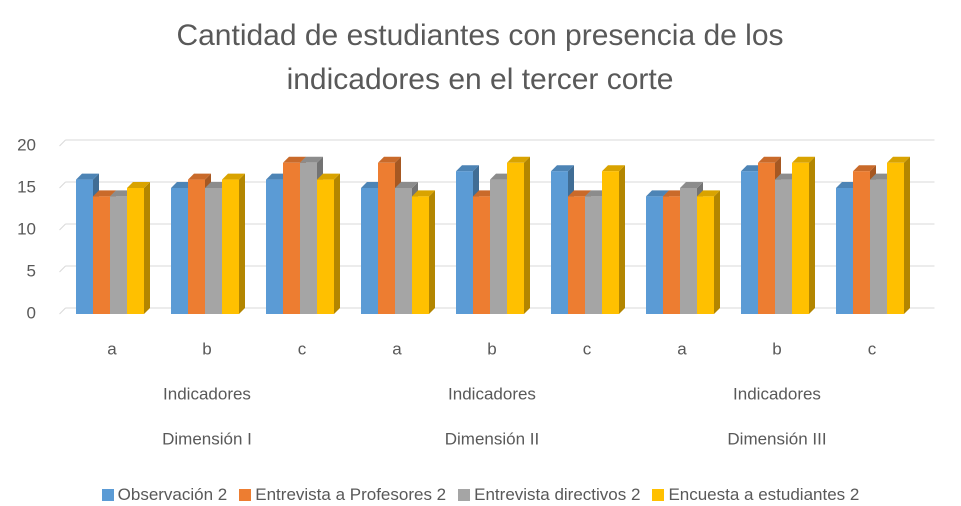 This screenshot has width=961, height=506. What do you see at coordinates (776, 438) in the screenshot?
I see `group-label: Dimensión III` at bounding box center [776, 438].